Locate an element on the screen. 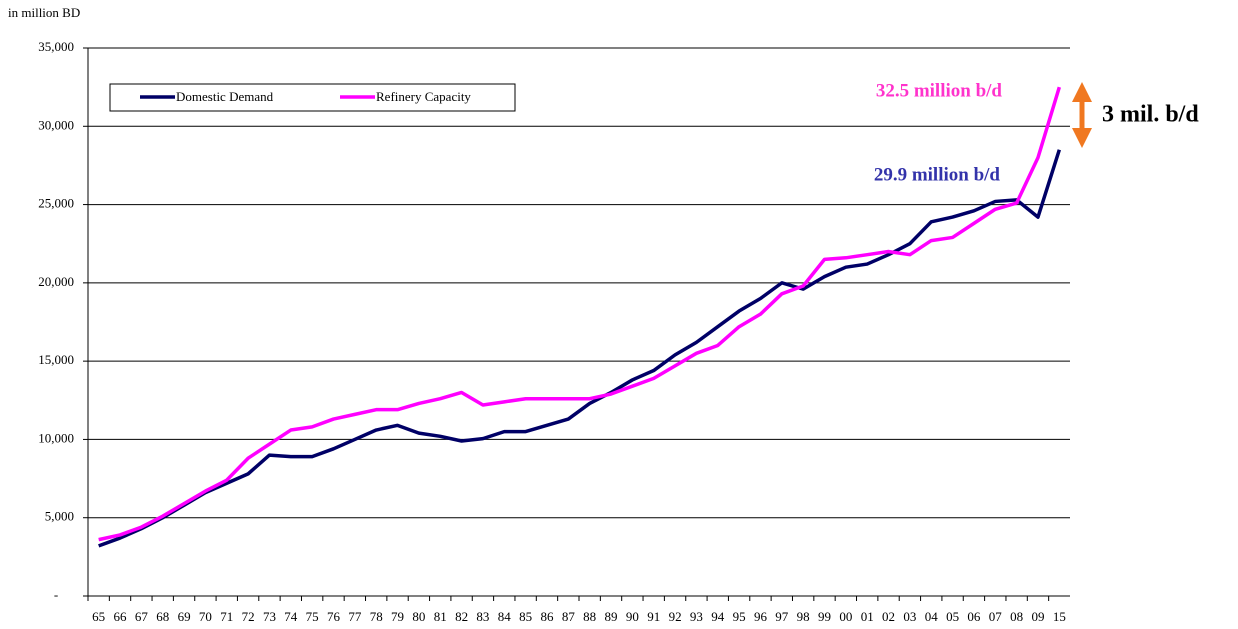 The width and height of the screenshot is (1238, 629). x-tick-label: 02 is located at coordinates (888, 616).